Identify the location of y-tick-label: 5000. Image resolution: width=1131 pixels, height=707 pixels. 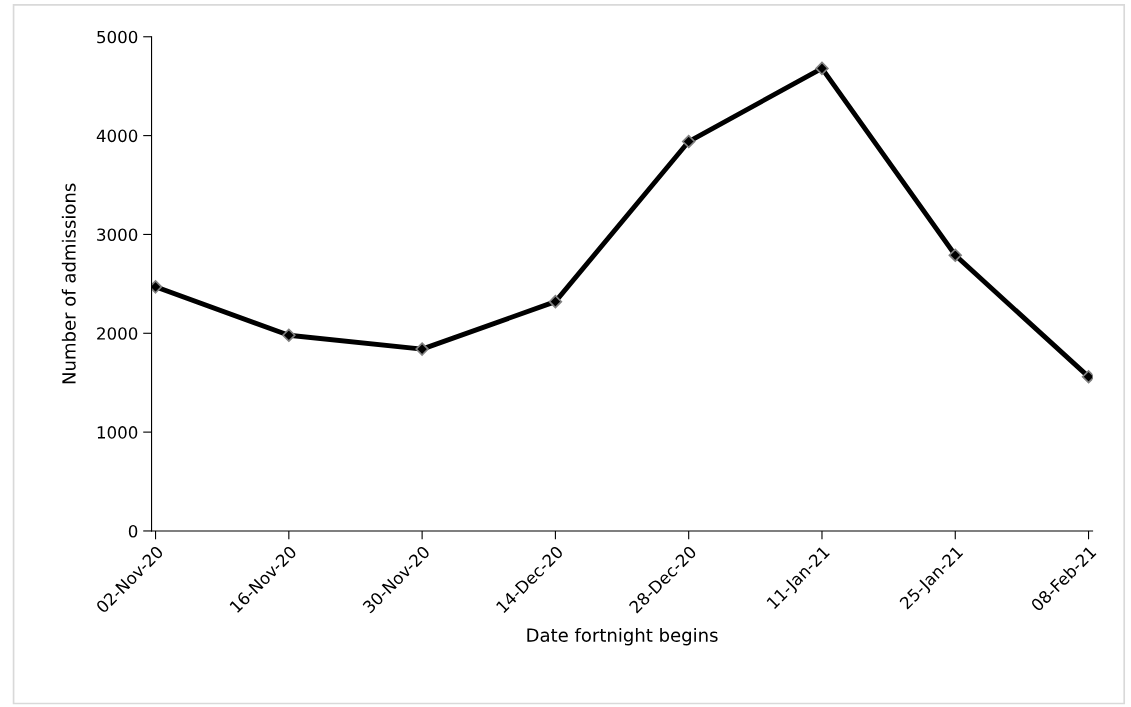
(117, 37).